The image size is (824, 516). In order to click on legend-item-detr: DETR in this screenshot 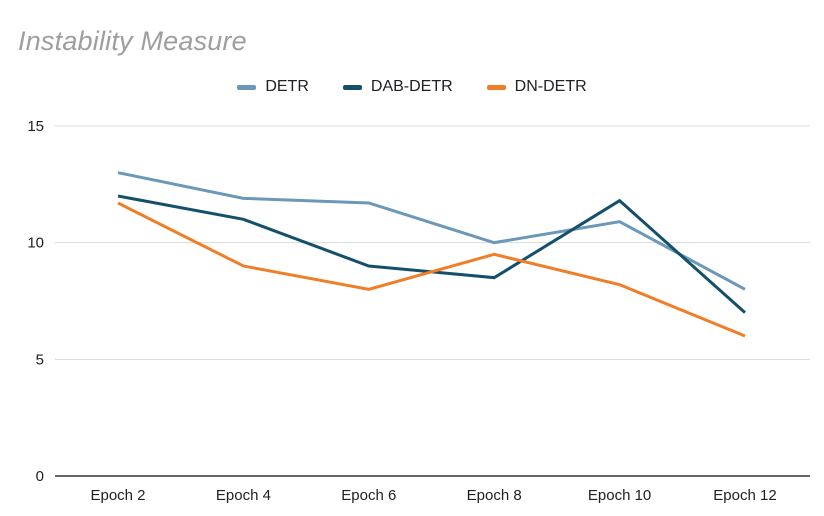, I will do `click(273, 87)`.